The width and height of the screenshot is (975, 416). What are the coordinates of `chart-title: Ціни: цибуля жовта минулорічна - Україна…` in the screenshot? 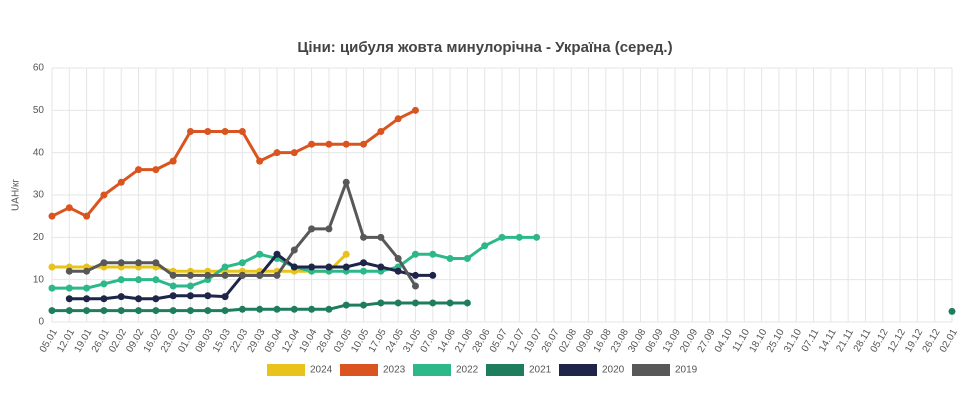 It's located at (484, 47).